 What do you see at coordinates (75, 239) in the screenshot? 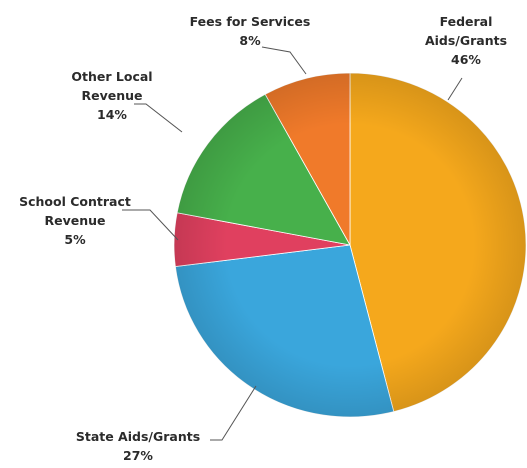
I see `slice-value-label: 5%` at bounding box center [75, 239].